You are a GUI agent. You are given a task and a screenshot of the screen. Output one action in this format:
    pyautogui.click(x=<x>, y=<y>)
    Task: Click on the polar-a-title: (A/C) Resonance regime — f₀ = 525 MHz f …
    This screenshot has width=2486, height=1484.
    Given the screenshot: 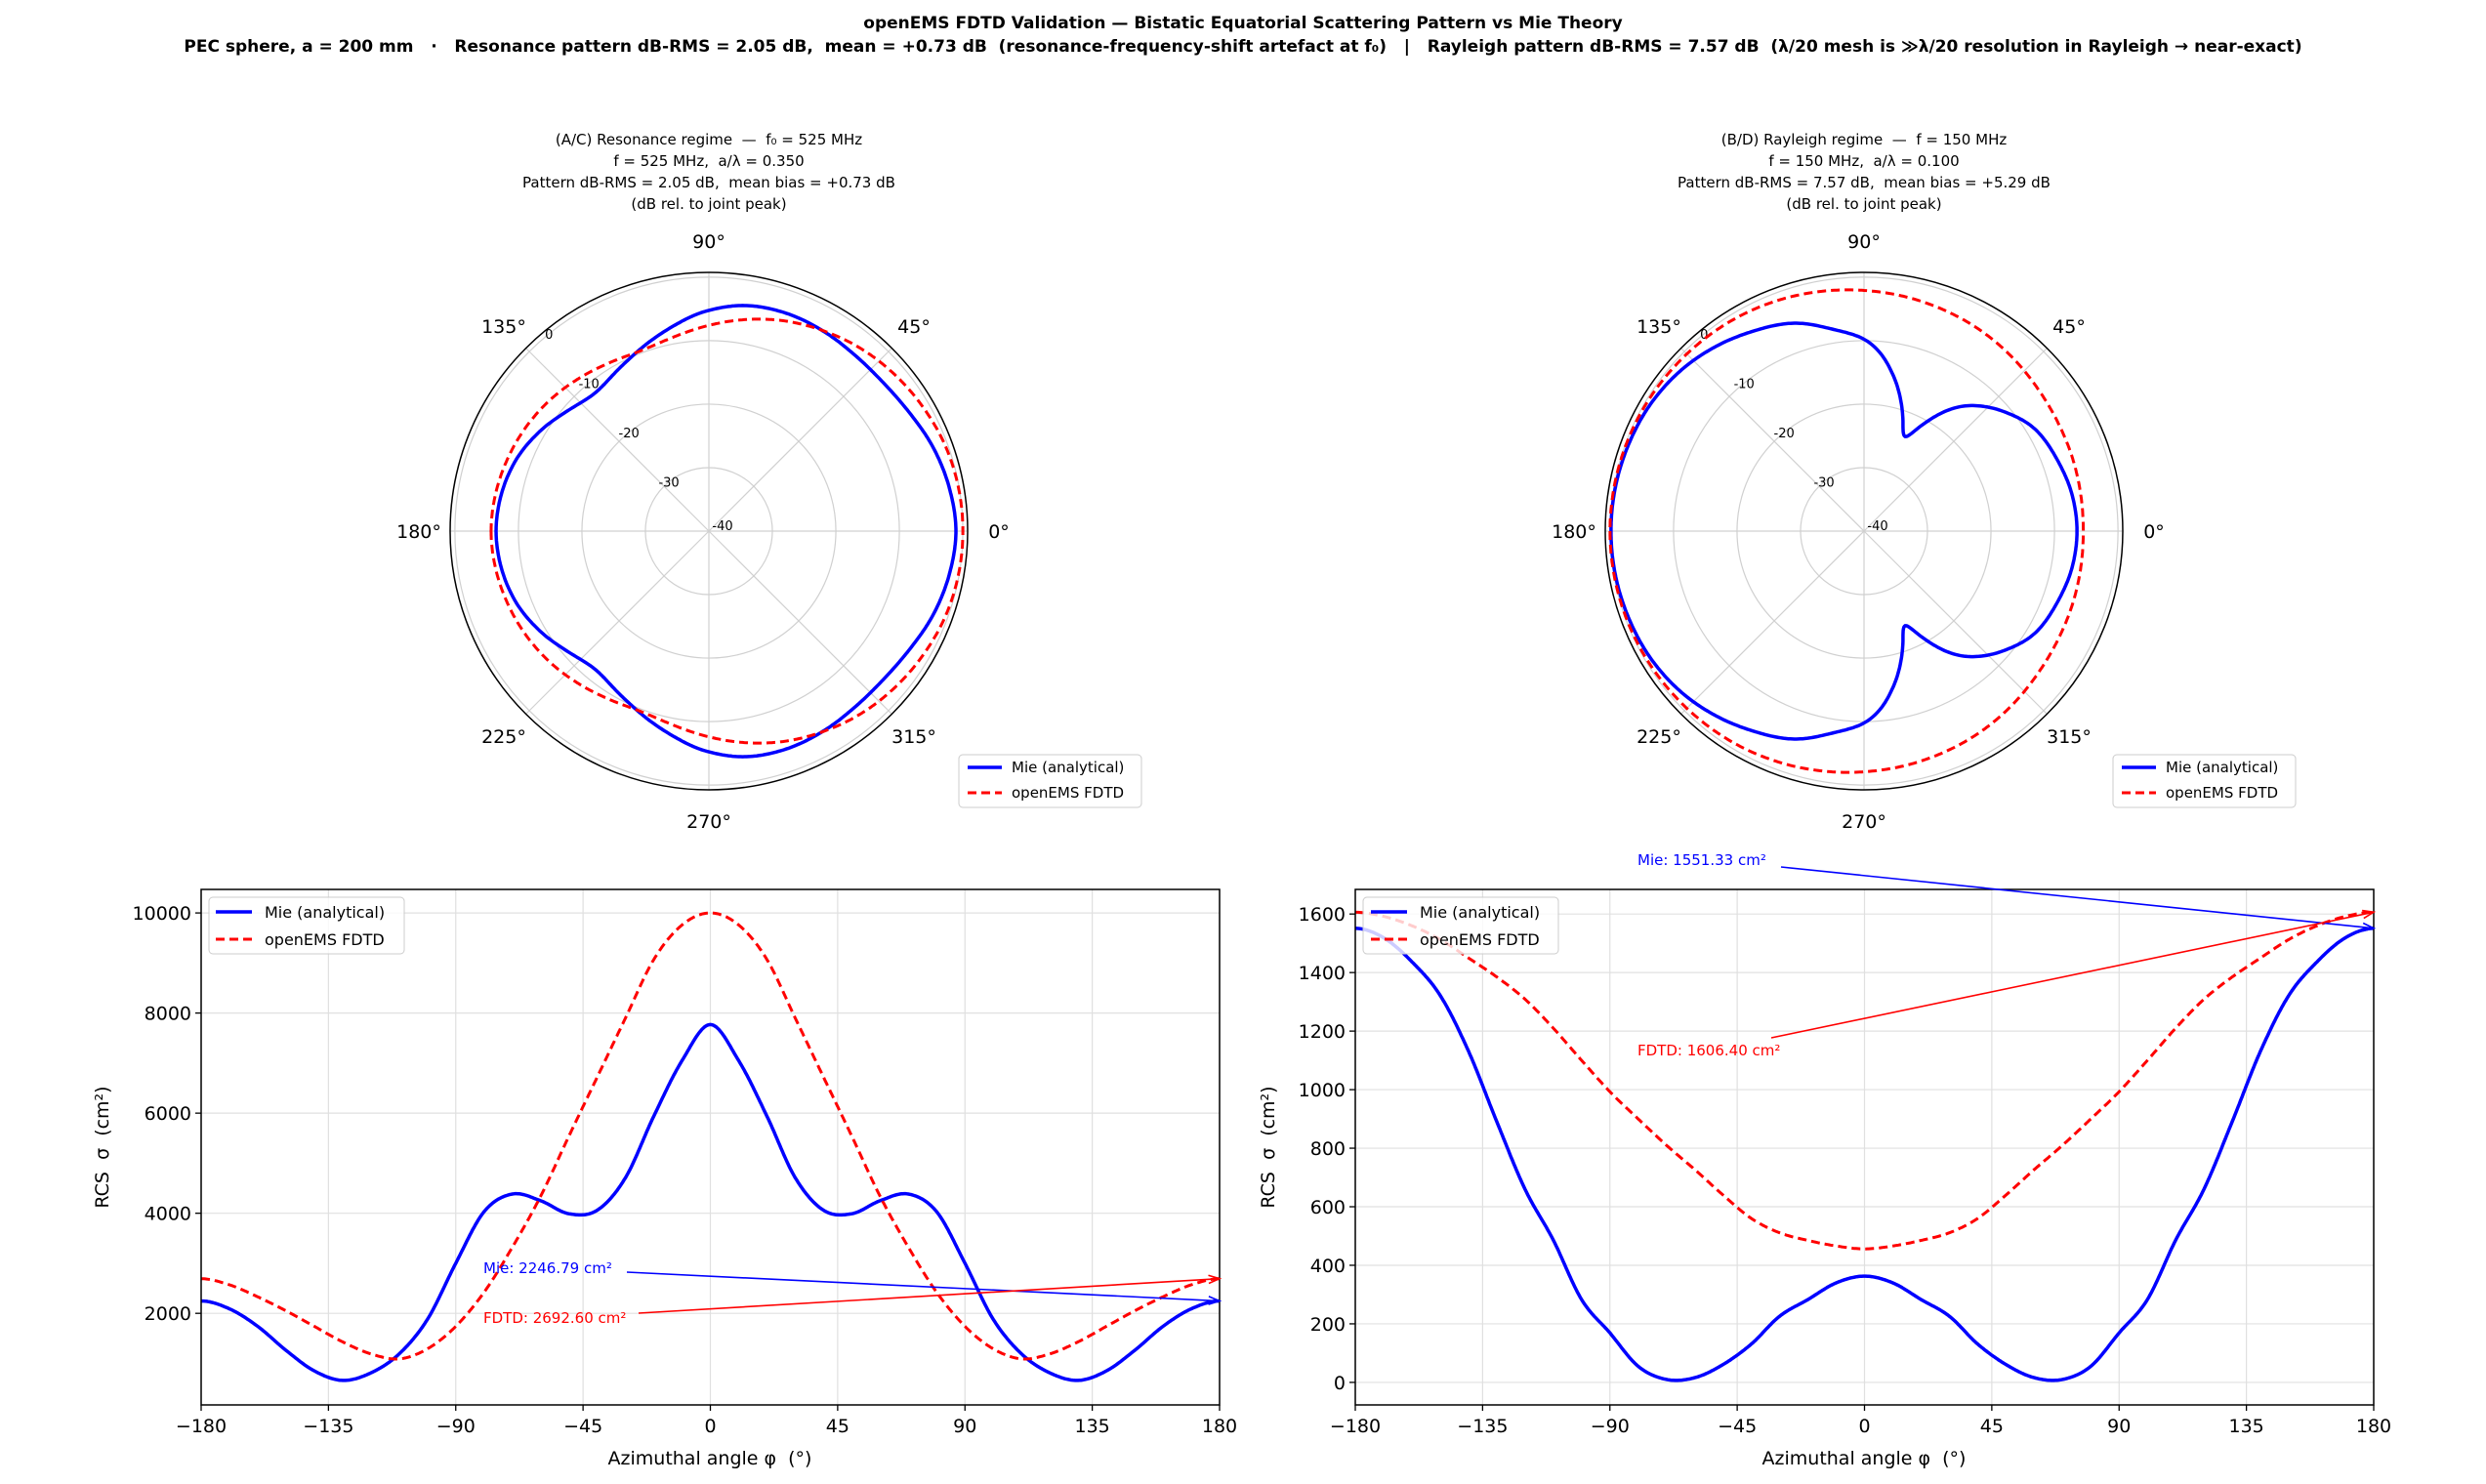 What is the action you would take?
    pyautogui.click(x=708, y=172)
    